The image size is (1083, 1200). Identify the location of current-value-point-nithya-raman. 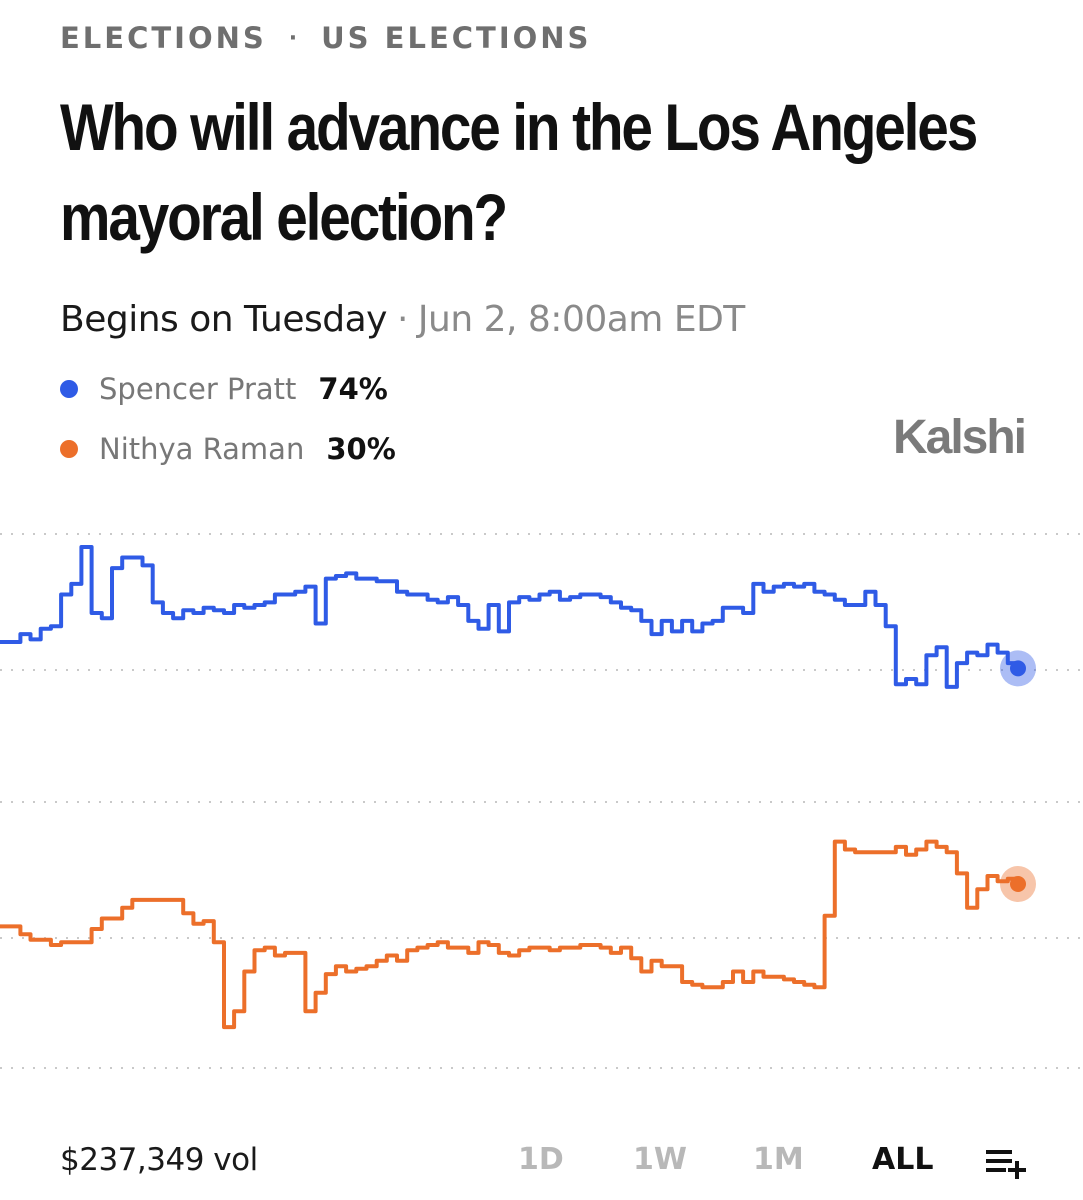
(1018, 884).